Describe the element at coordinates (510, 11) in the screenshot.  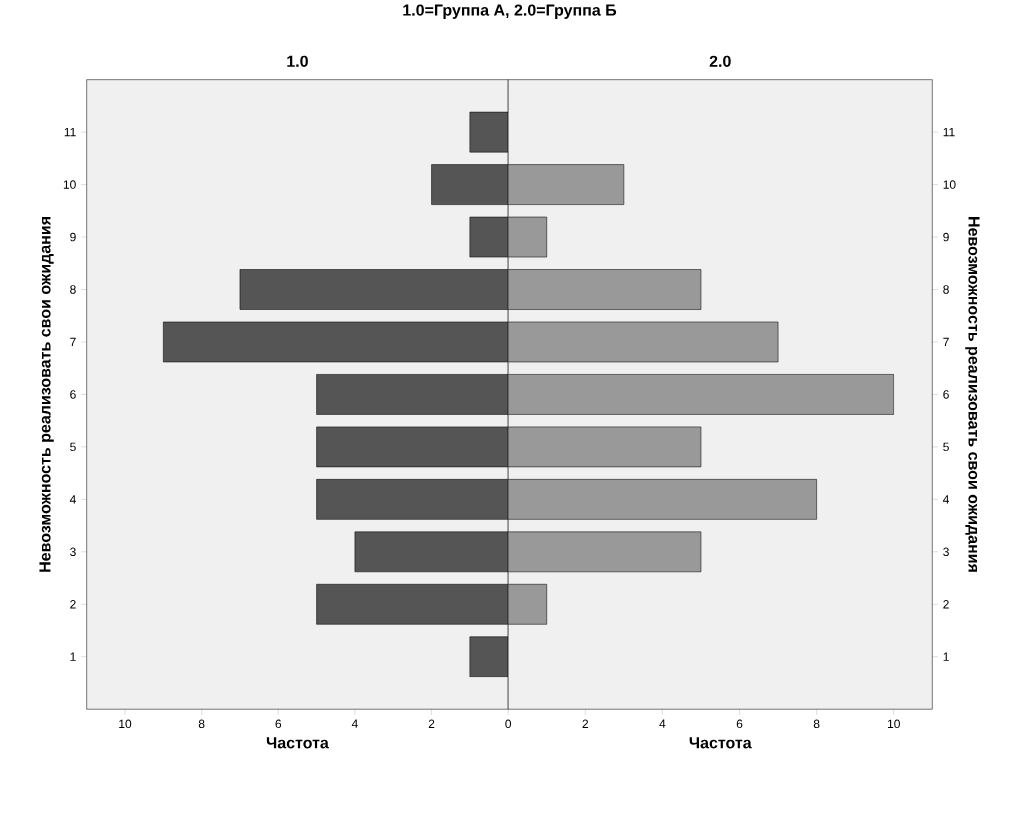
I see `chart-title: 1.0=Группа А, 2.0=Группа Б` at that location.